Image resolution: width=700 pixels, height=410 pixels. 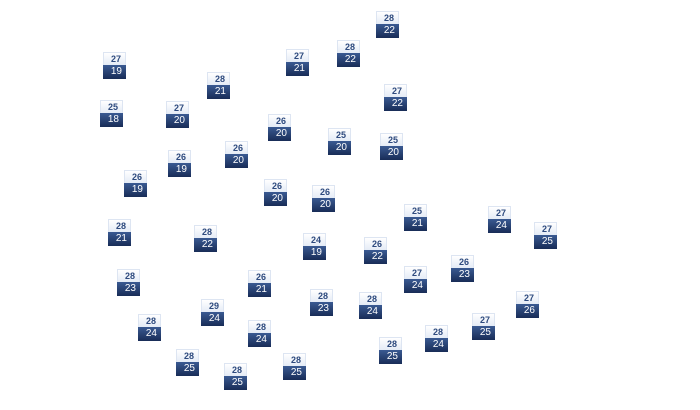 I want to click on low-temperature: 26, so click(x=527, y=311).